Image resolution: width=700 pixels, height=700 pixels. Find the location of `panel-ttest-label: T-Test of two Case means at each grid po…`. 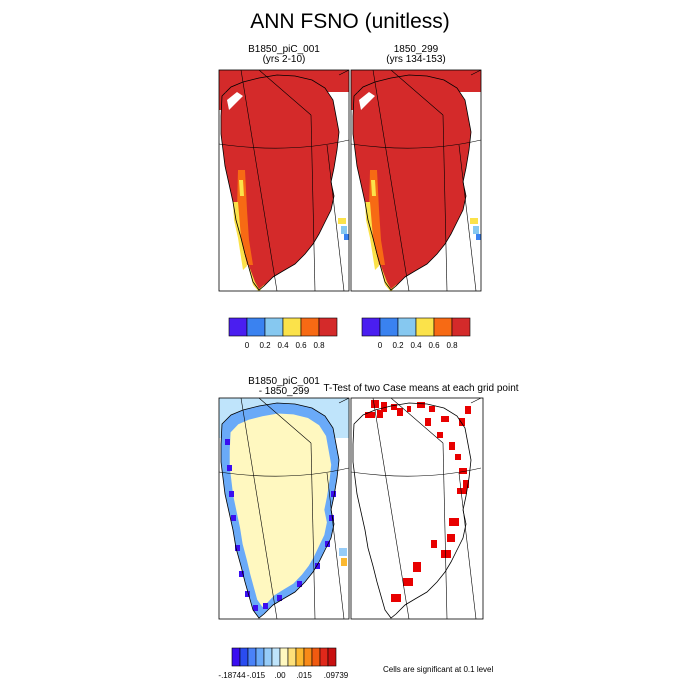

panel-ttest-label: T-Test of two Case means at each grid po… is located at coordinates (421, 389).